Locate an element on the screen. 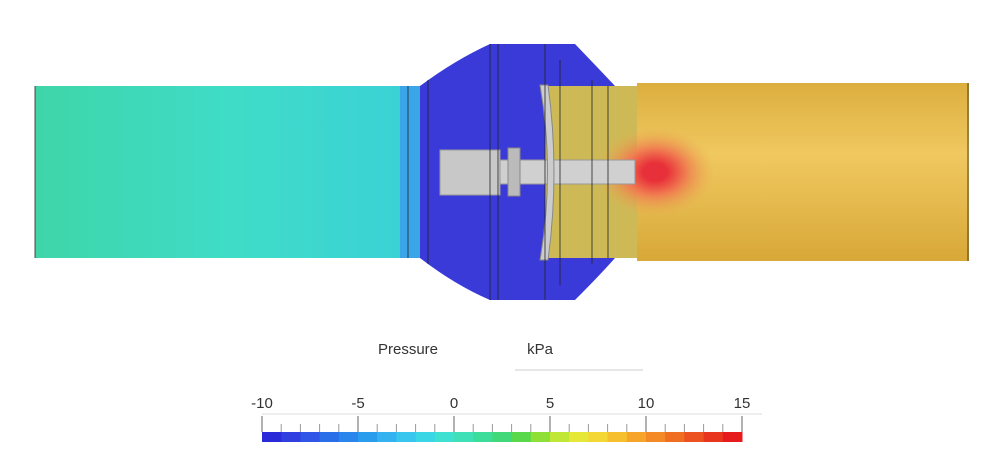 This screenshot has width=1000, height=450. tick-label: -10 is located at coordinates (262, 403).